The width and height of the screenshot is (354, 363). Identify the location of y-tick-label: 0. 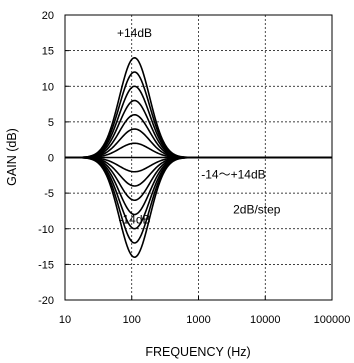
(51, 159).